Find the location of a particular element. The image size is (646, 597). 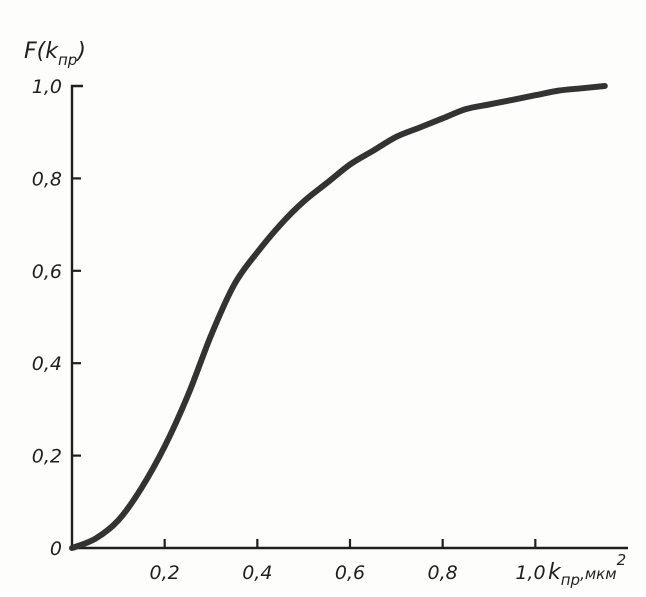

y-tick-label: 0,8 is located at coordinates (47, 179).